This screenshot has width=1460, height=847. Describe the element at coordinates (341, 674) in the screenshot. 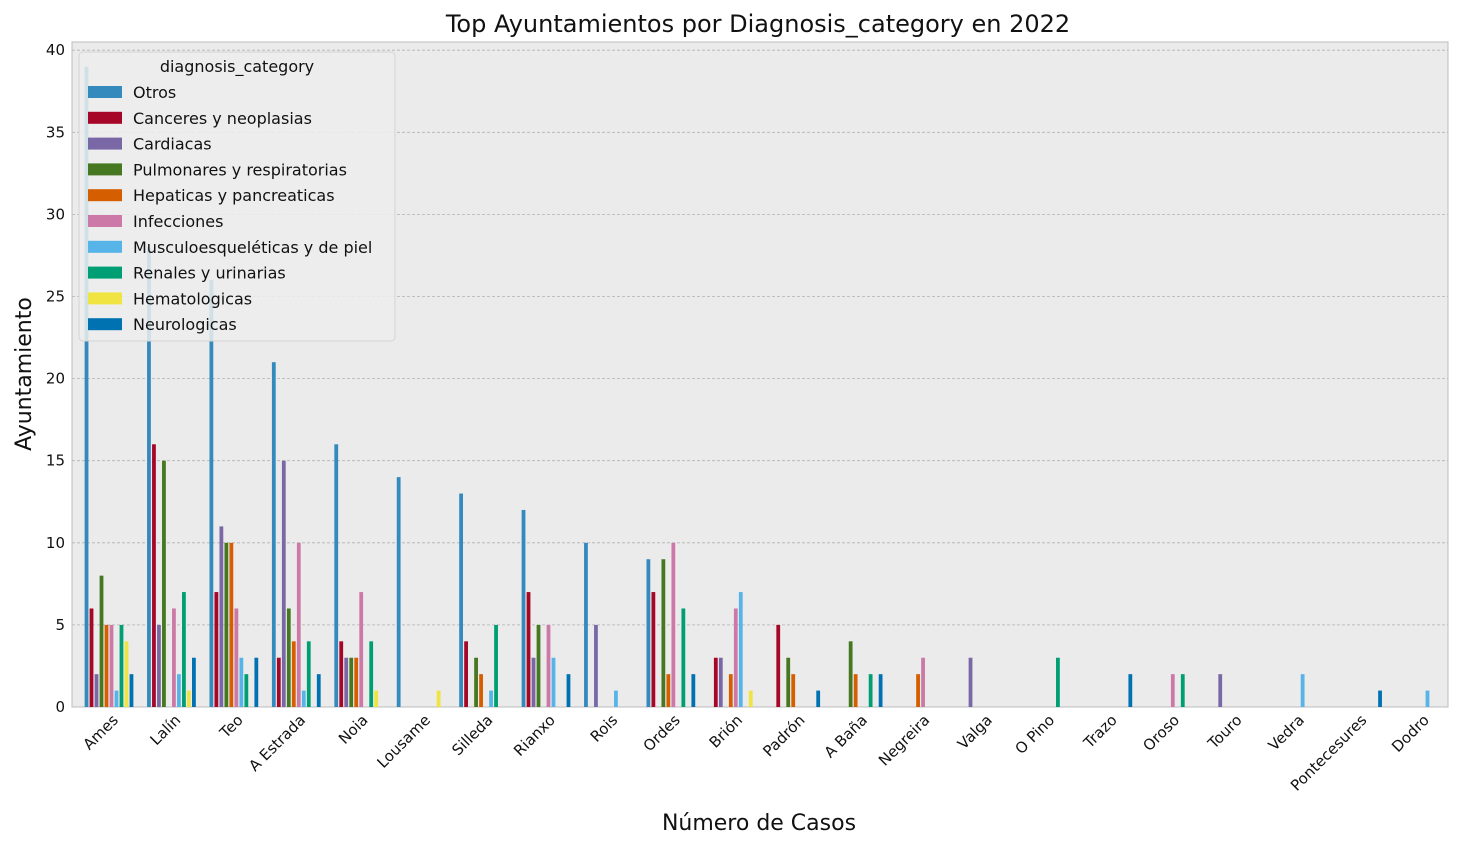

I see `bar: Noia — Canceres y neoplasias: 4` at that location.